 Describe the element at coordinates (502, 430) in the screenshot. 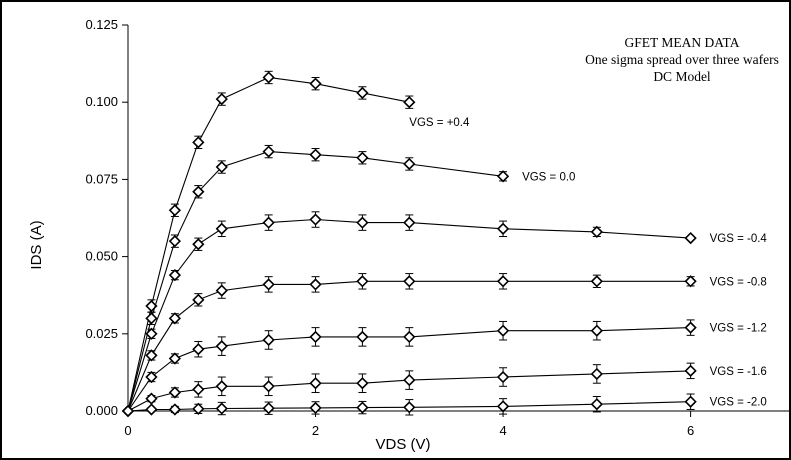

I see `x-tick-label: 4` at that location.